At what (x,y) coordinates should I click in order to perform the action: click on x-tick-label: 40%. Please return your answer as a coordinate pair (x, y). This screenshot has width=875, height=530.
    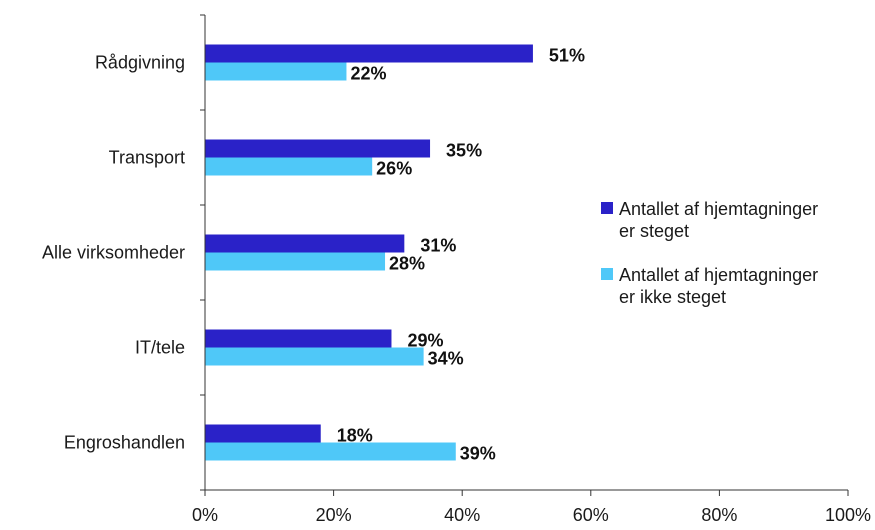
    Looking at the image, I should click on (462, 515).